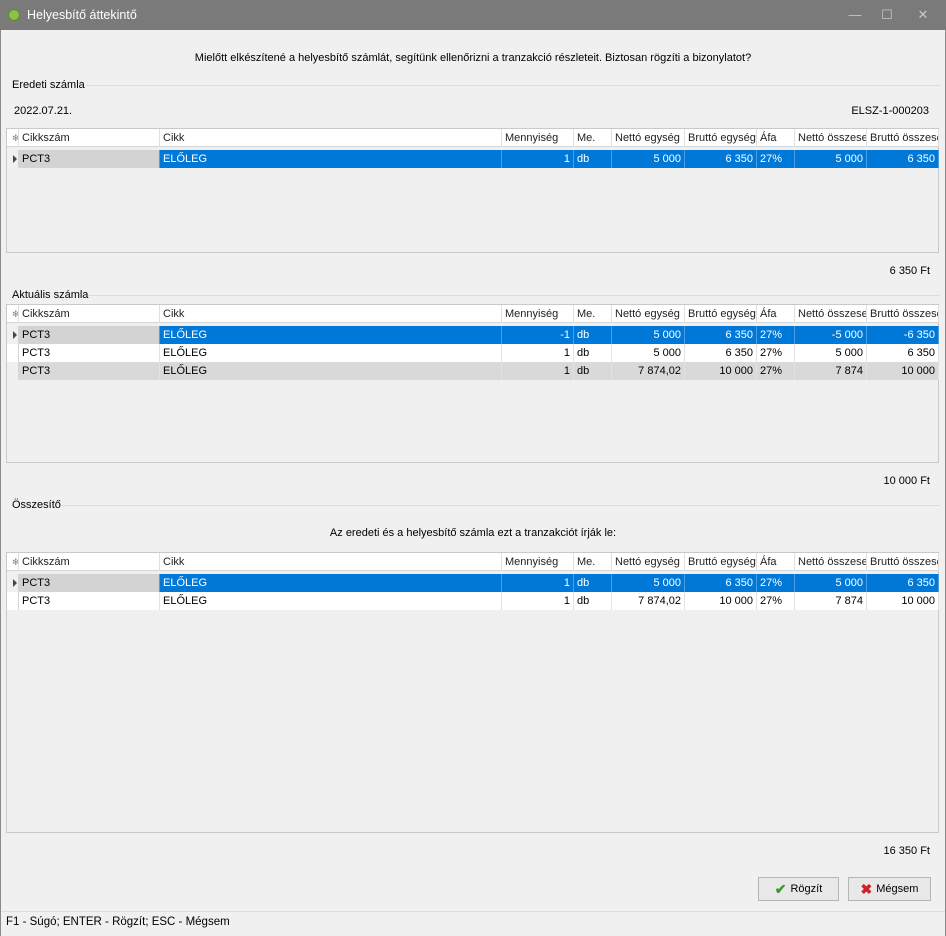 The height and width of the screenshot is (936, 946). What do you see at coordinates (906, 481) in the screenshot?
I see `current-total: 10 000 Ft` at bounding box center [906, 481].